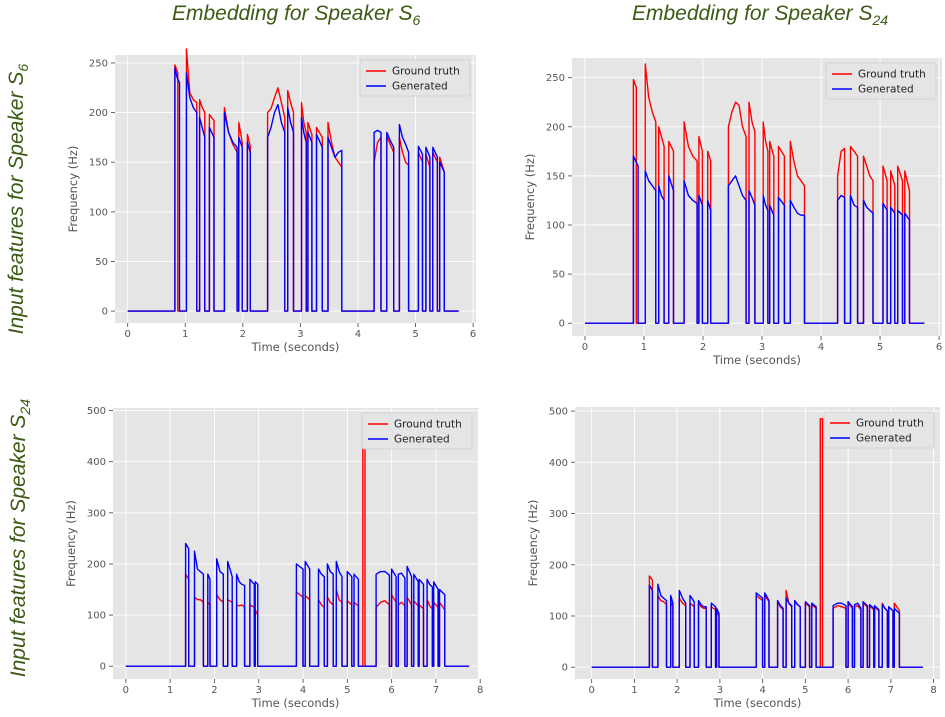  I want to click on plot-background, so click(295, 543).